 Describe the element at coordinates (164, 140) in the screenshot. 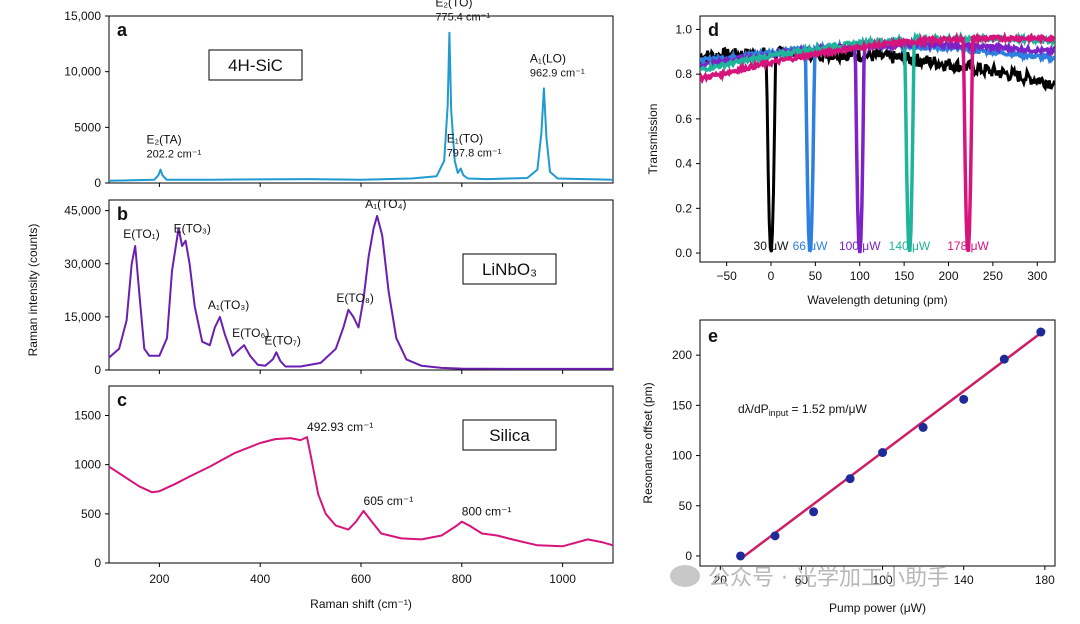

I see `panel-a-peak-label: E₂(TA)` at that location.